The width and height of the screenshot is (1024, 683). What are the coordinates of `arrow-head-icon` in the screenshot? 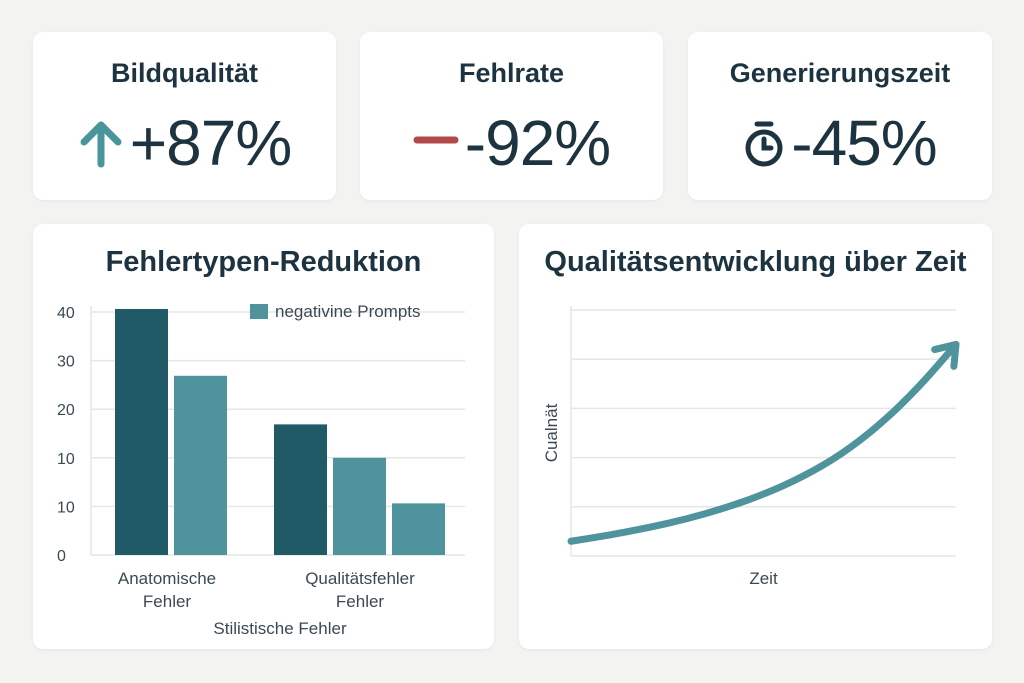 It's located at (945, 355).